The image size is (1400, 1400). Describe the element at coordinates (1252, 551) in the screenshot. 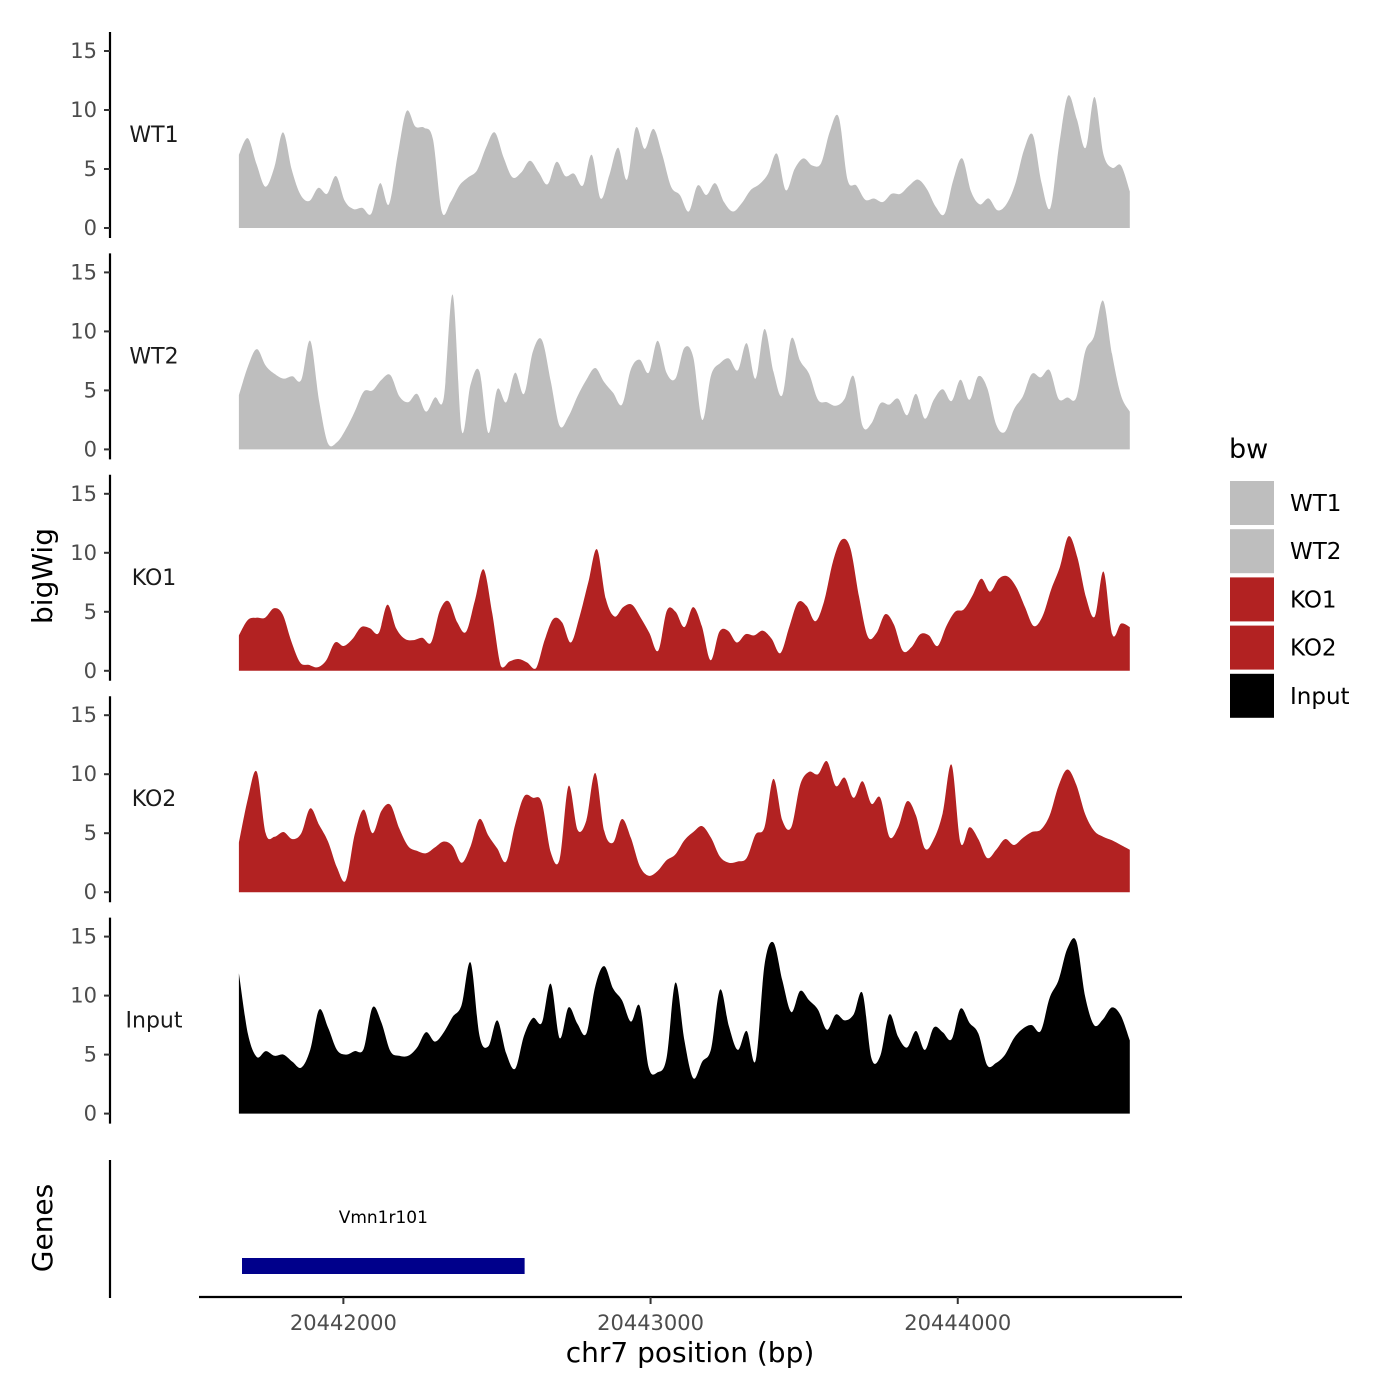

I see `legend-swatch-wt2` at that location.